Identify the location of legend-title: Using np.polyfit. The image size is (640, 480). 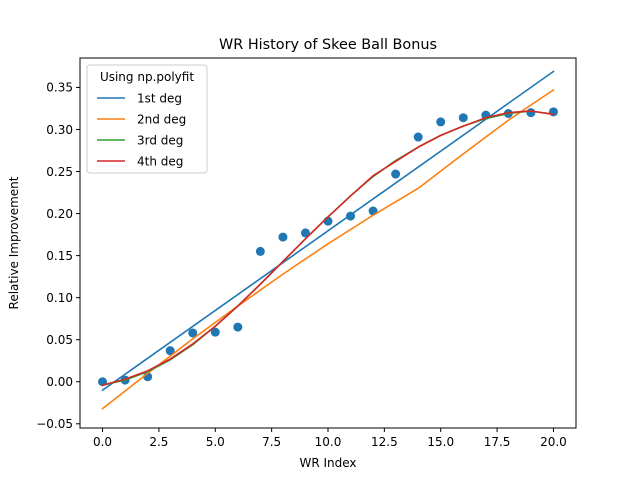
(147, 77).